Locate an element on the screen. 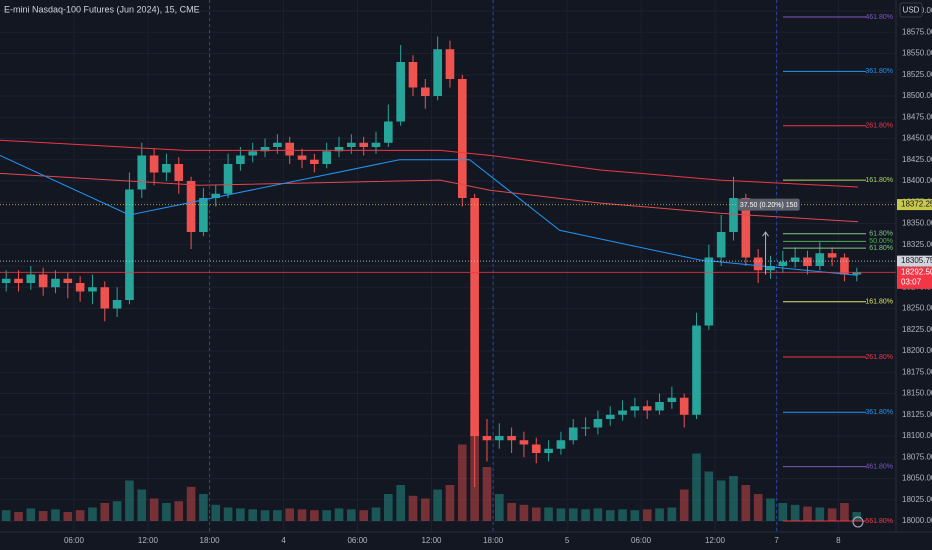  y-tick-label: 18175.00 is located at coordinates (917, 371).